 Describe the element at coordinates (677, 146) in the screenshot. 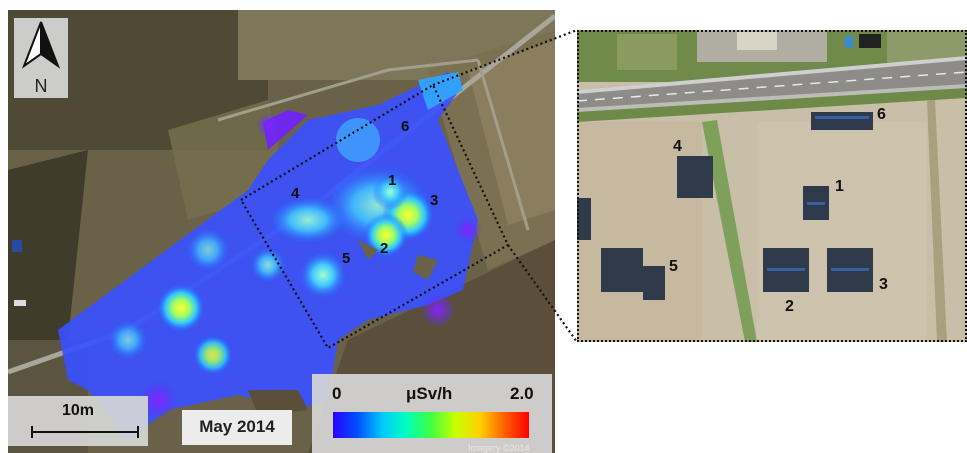

I see `site-label-4-right: 4` at that location.